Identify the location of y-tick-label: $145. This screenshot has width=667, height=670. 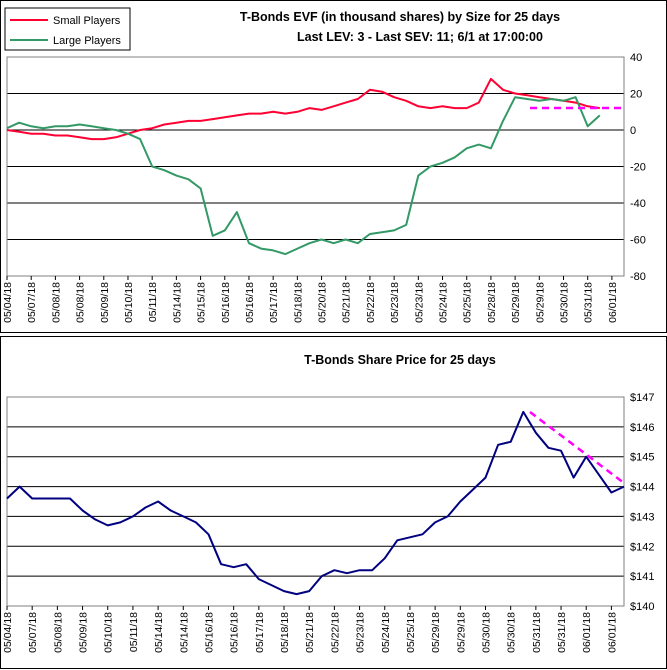
(642, 458).